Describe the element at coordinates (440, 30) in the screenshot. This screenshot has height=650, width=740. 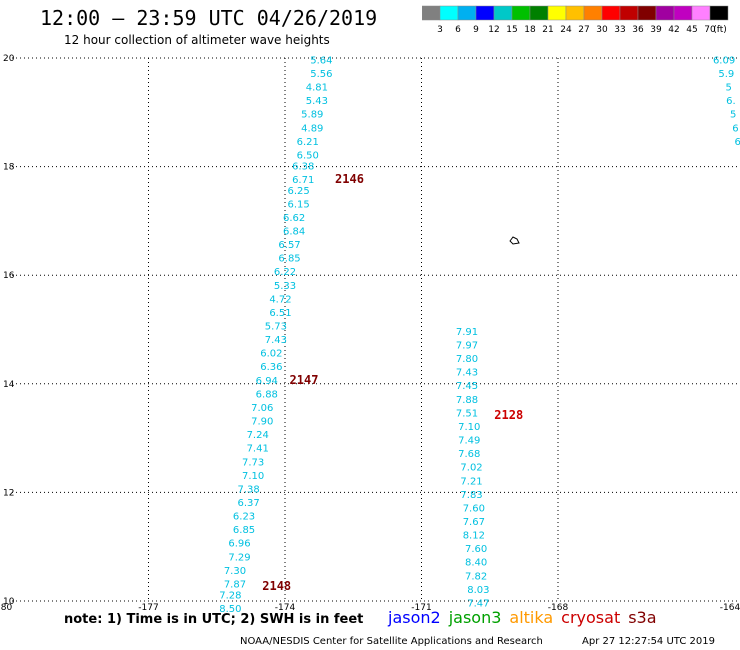
I see `legend-label: 3` at that location.